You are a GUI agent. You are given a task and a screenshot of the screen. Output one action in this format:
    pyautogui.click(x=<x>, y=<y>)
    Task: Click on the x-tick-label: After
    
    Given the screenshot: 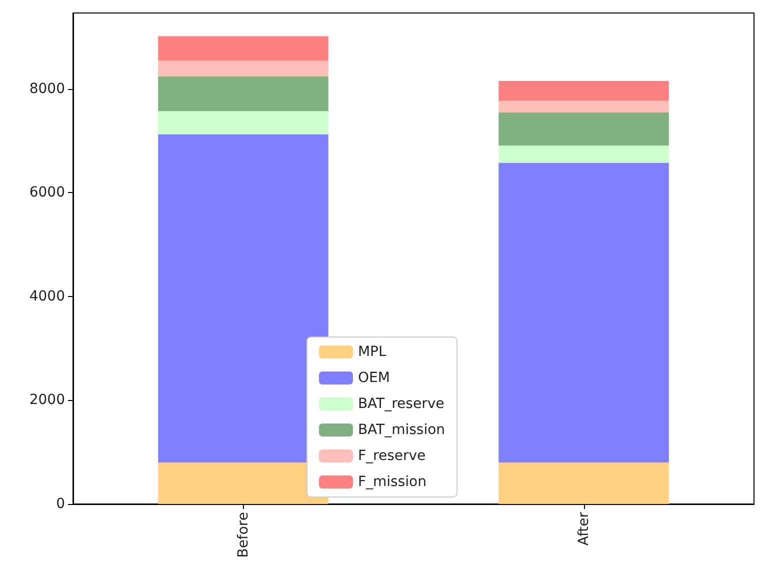 What is the action you would take?
    pyautogui.click(x=584, y=529)
    